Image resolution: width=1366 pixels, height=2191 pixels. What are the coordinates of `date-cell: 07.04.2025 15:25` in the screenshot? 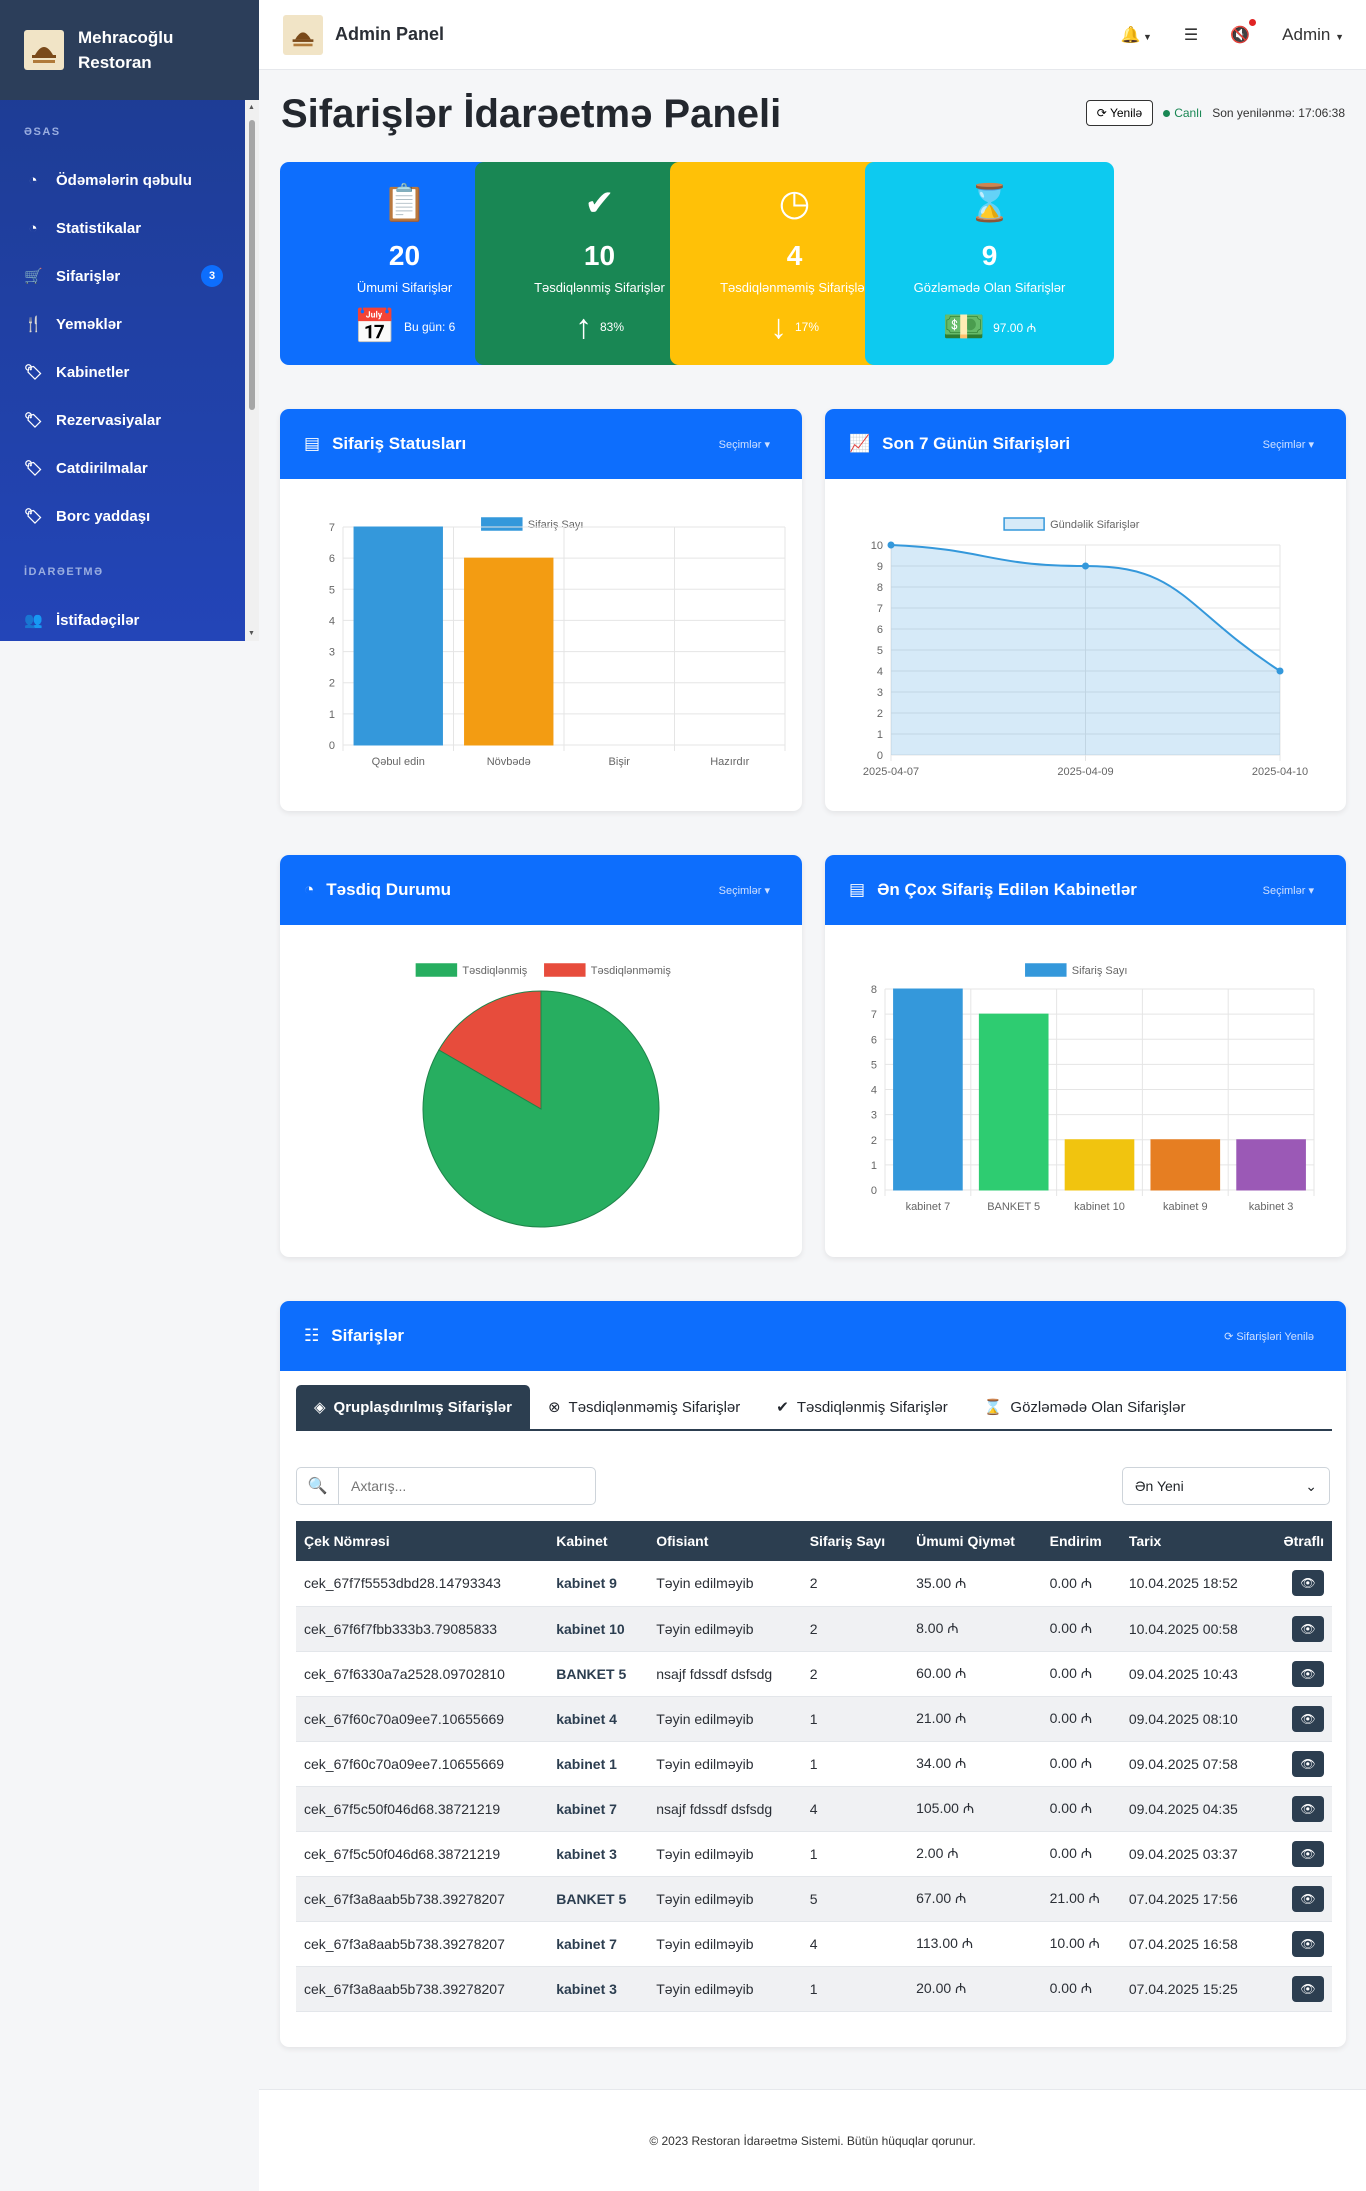 It's located at (1193, 1989).